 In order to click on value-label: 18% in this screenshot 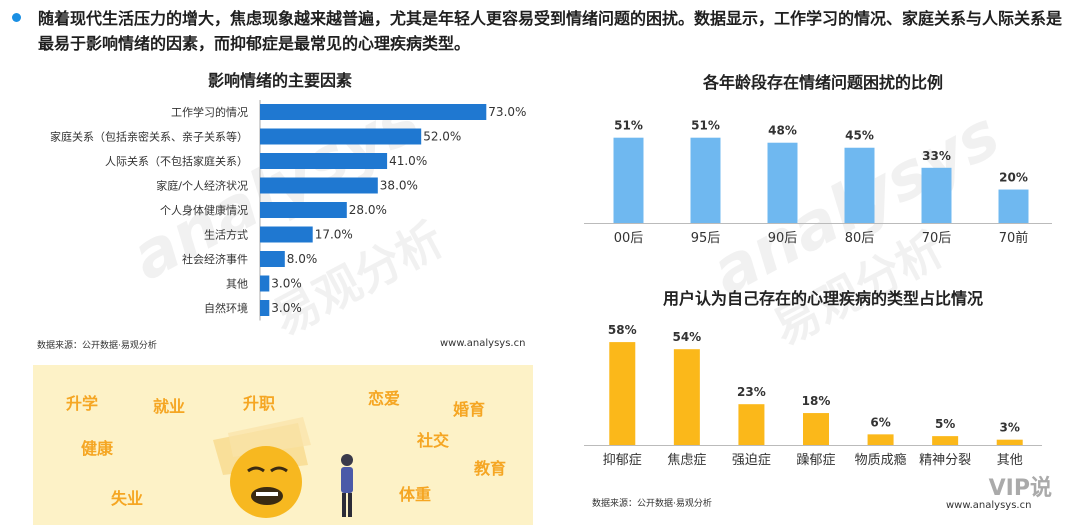, I will do `click(816, 401)`.